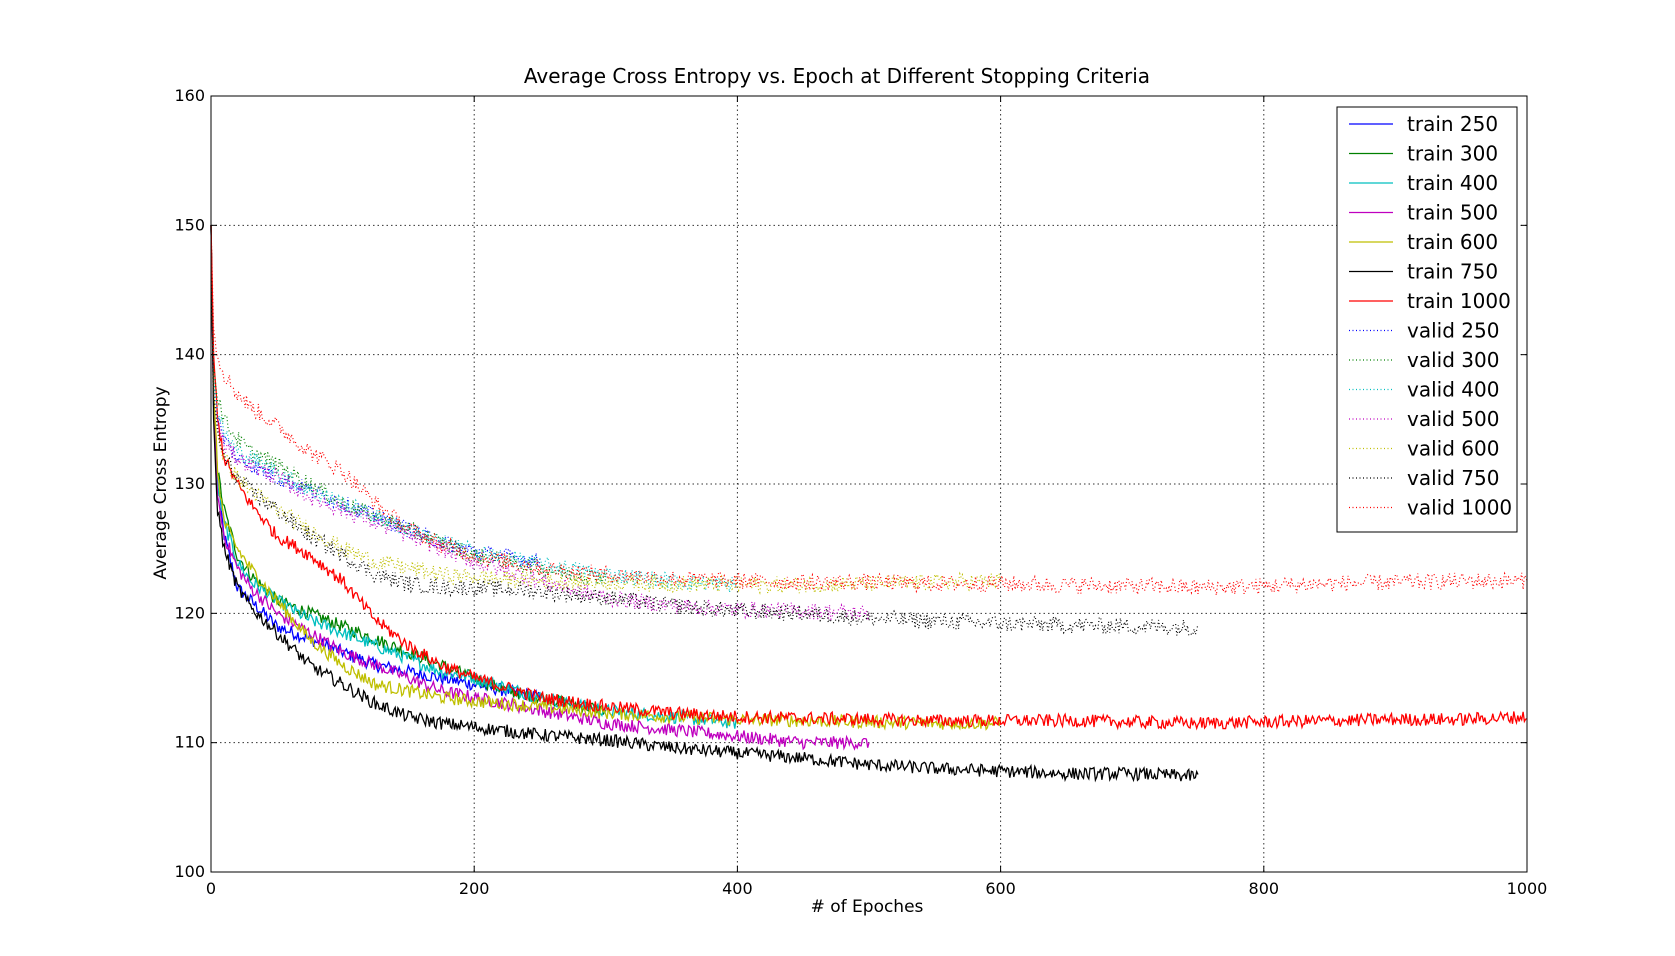 This screenshot has height=956, width=1675. Describe the element at coordinates (474, 888) in the screenshot. I see `x-tick-label: 200` at that location.